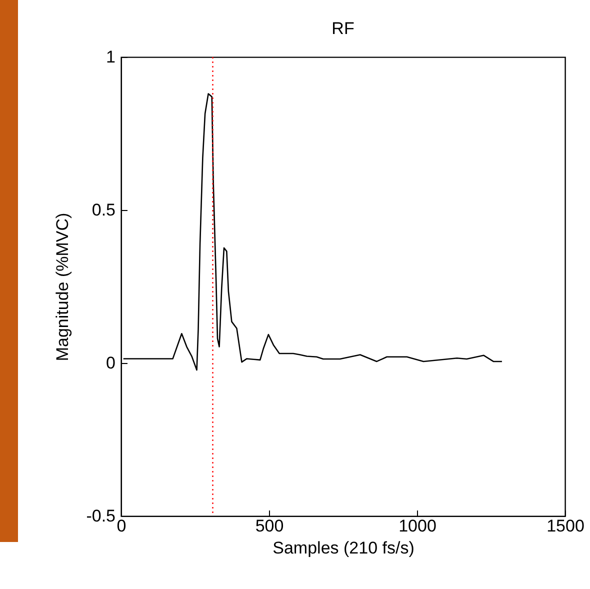  Describe the element at coordinates (417, 526) in the screenshot. I see `x-tick-label: 1000` at that location.